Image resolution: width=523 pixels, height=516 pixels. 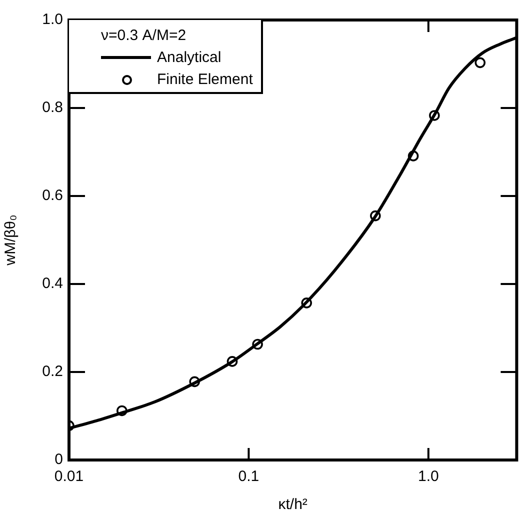 I want to click on x-axis-title: κt/h², so click(x=293, y=505).